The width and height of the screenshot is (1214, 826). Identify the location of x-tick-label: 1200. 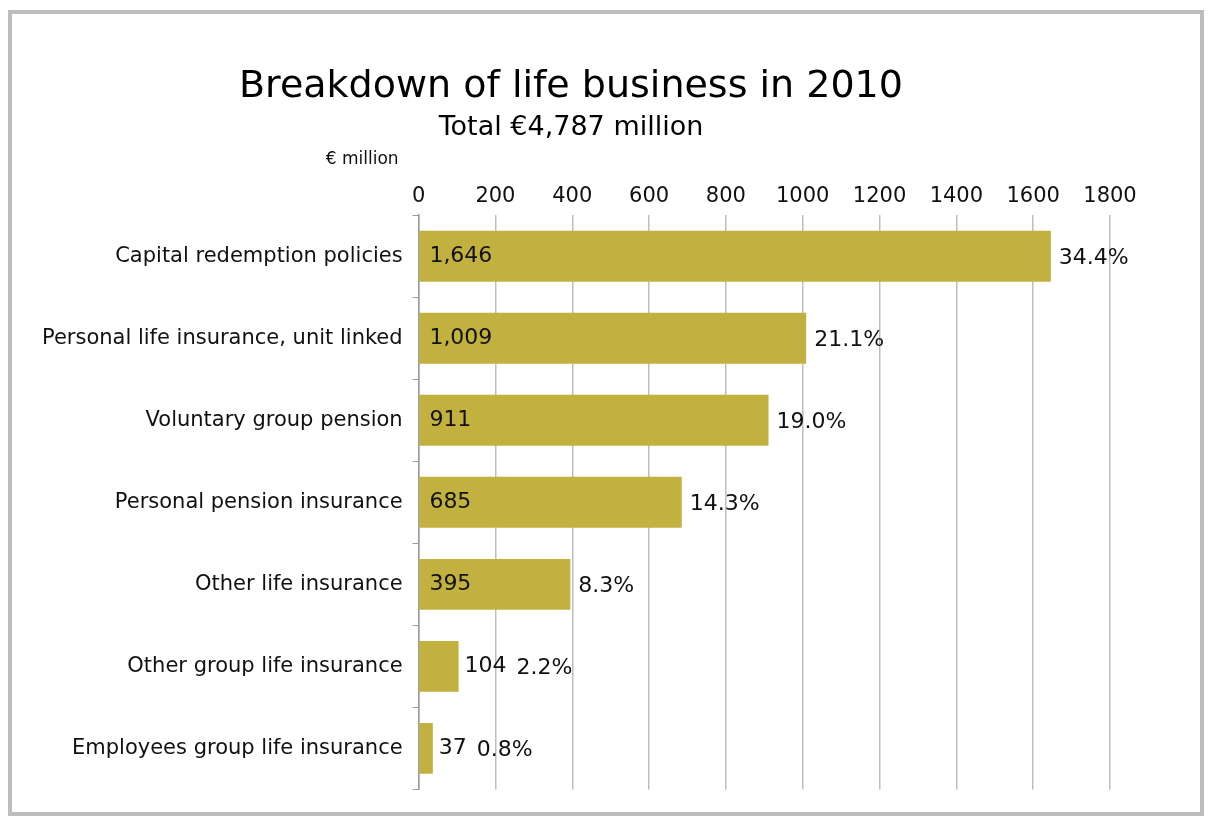
(879, 195).